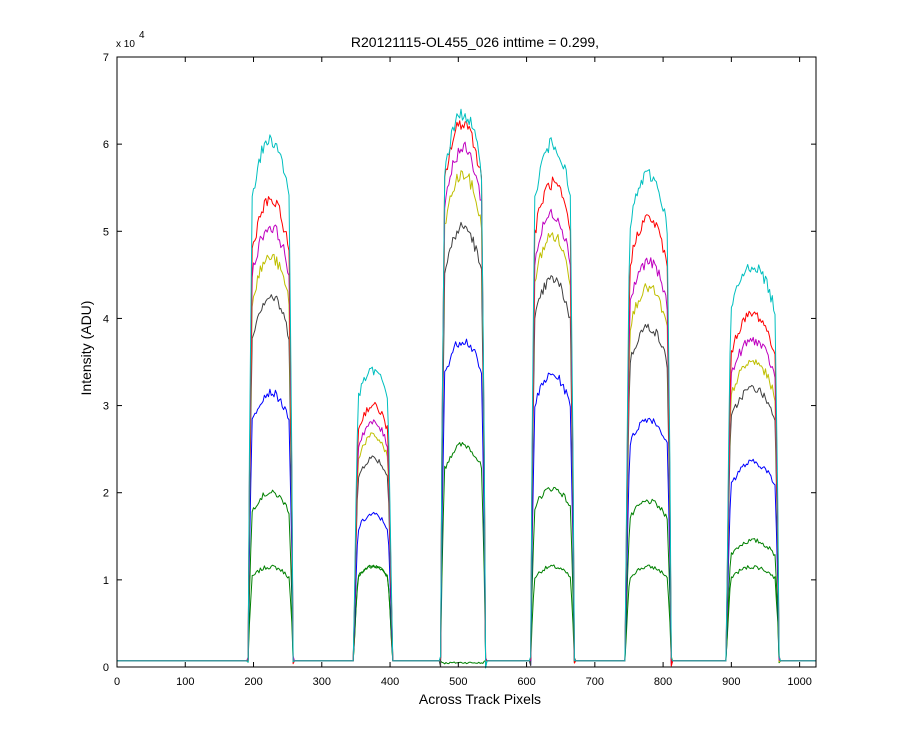  Describe the element at coordinates (106, 319) in the screenshot. I see `y-tick-label: 4` at that location.